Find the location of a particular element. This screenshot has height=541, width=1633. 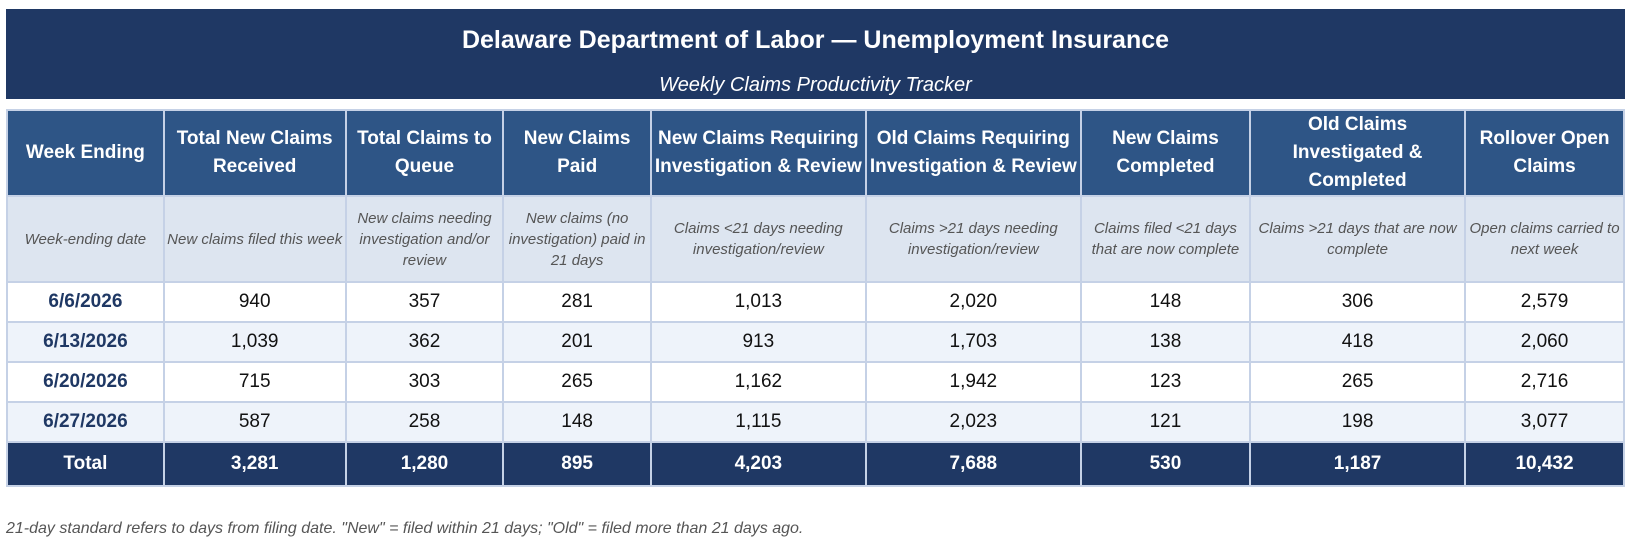

table-cell: 1,039 is located at coordinates (254, 342).